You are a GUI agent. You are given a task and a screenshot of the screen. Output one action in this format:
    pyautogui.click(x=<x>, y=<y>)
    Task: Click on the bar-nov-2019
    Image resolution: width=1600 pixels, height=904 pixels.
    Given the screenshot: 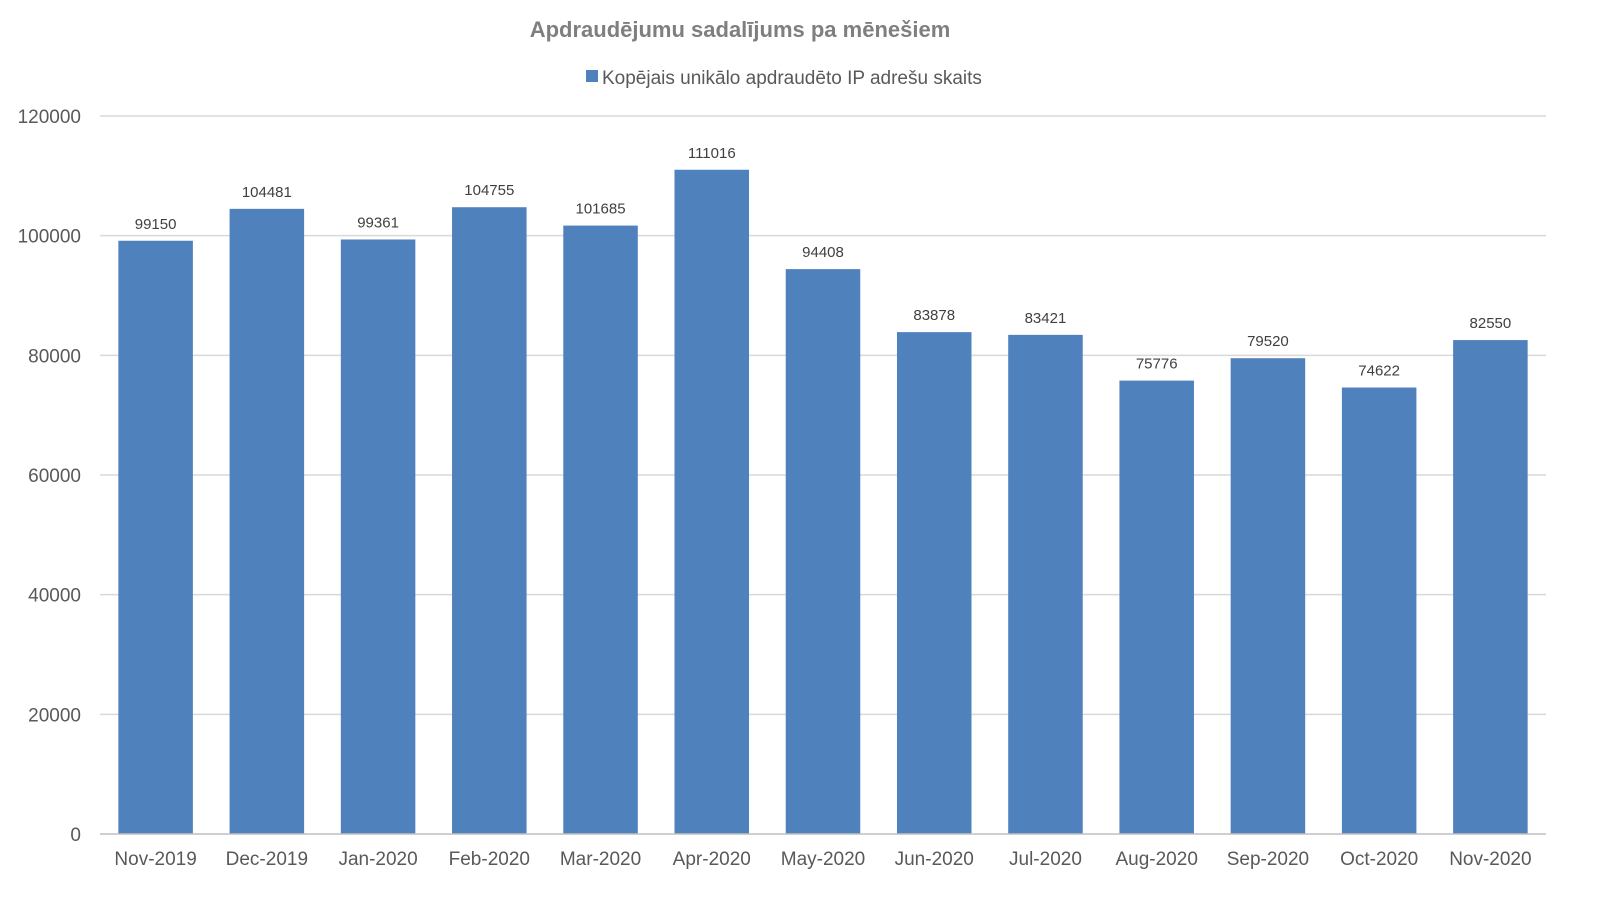 What is the action you would take?
    pyautogui.click(x=155, y=537)
    